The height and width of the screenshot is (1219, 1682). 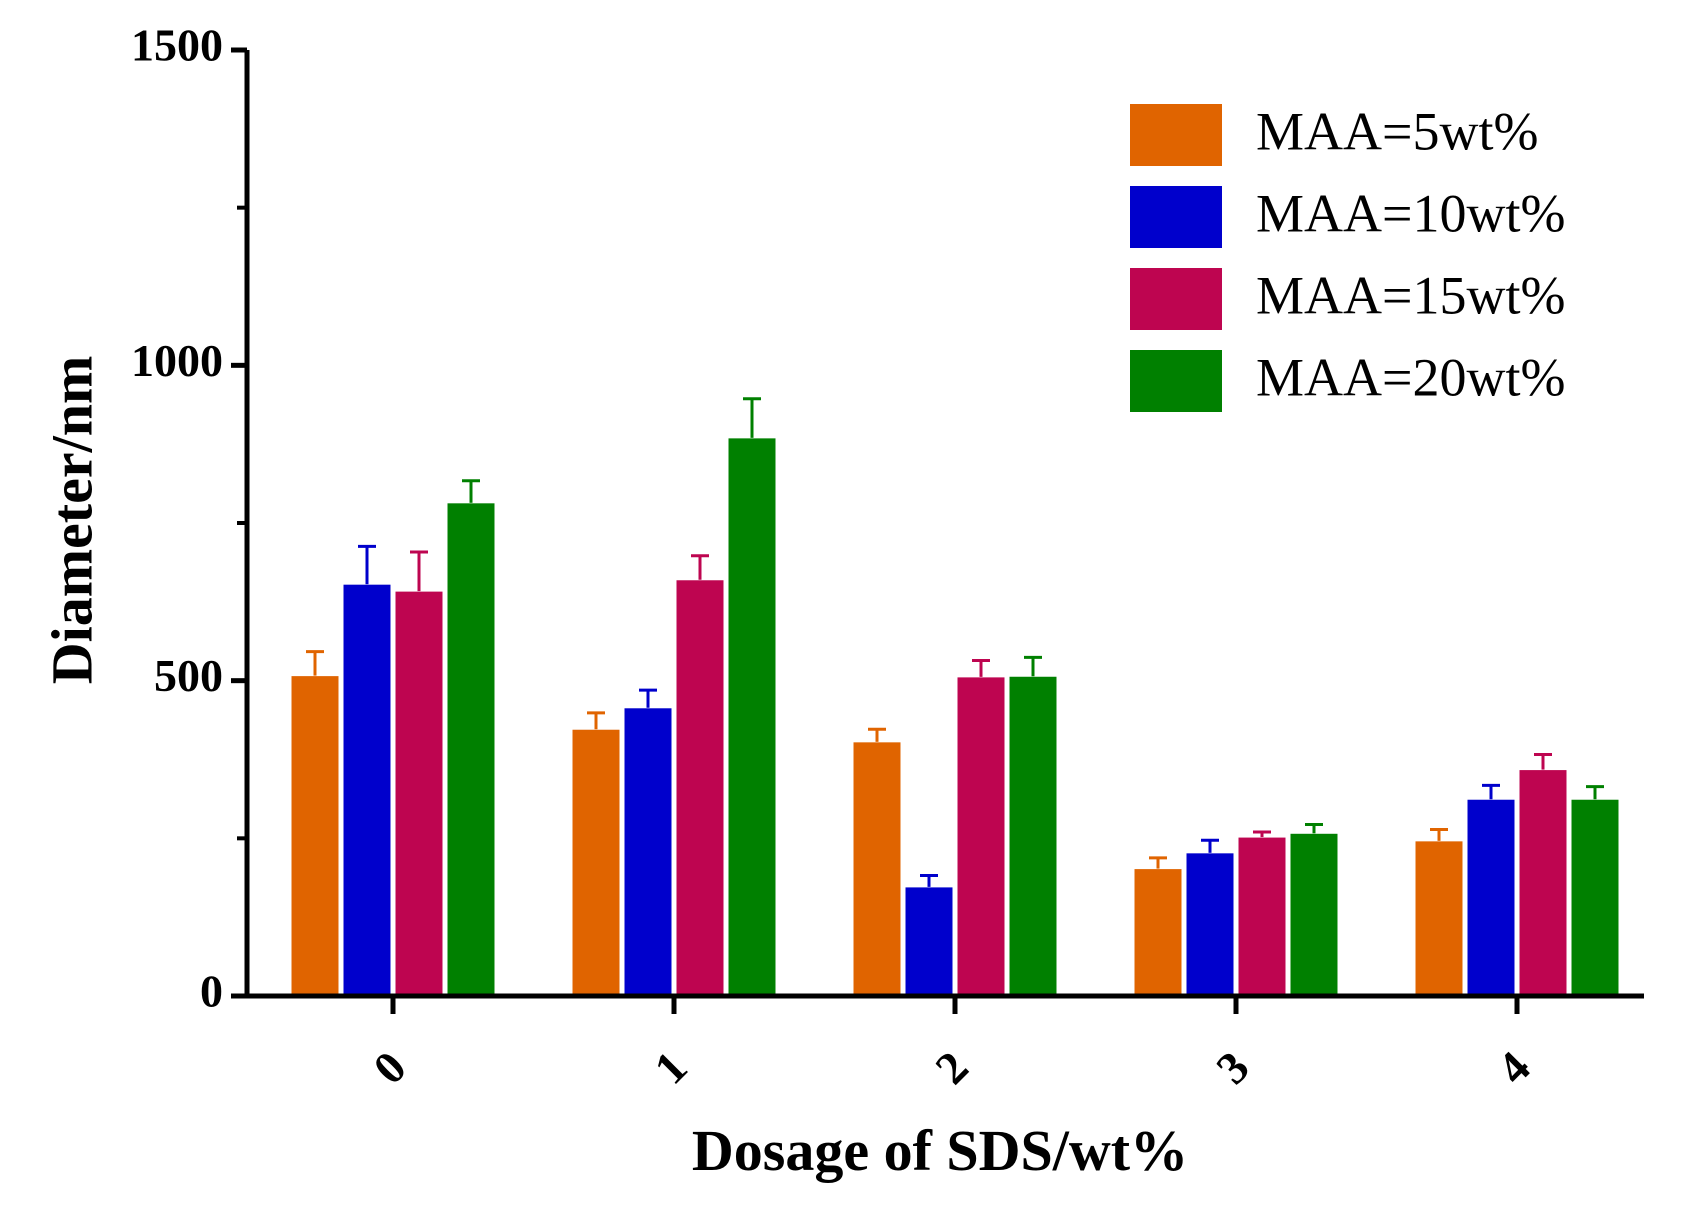 What do you see at coordinates (71, 520) in the screenshot?
I see `y-axis-label: Diameter/nm` at bounding box center [71, 520].